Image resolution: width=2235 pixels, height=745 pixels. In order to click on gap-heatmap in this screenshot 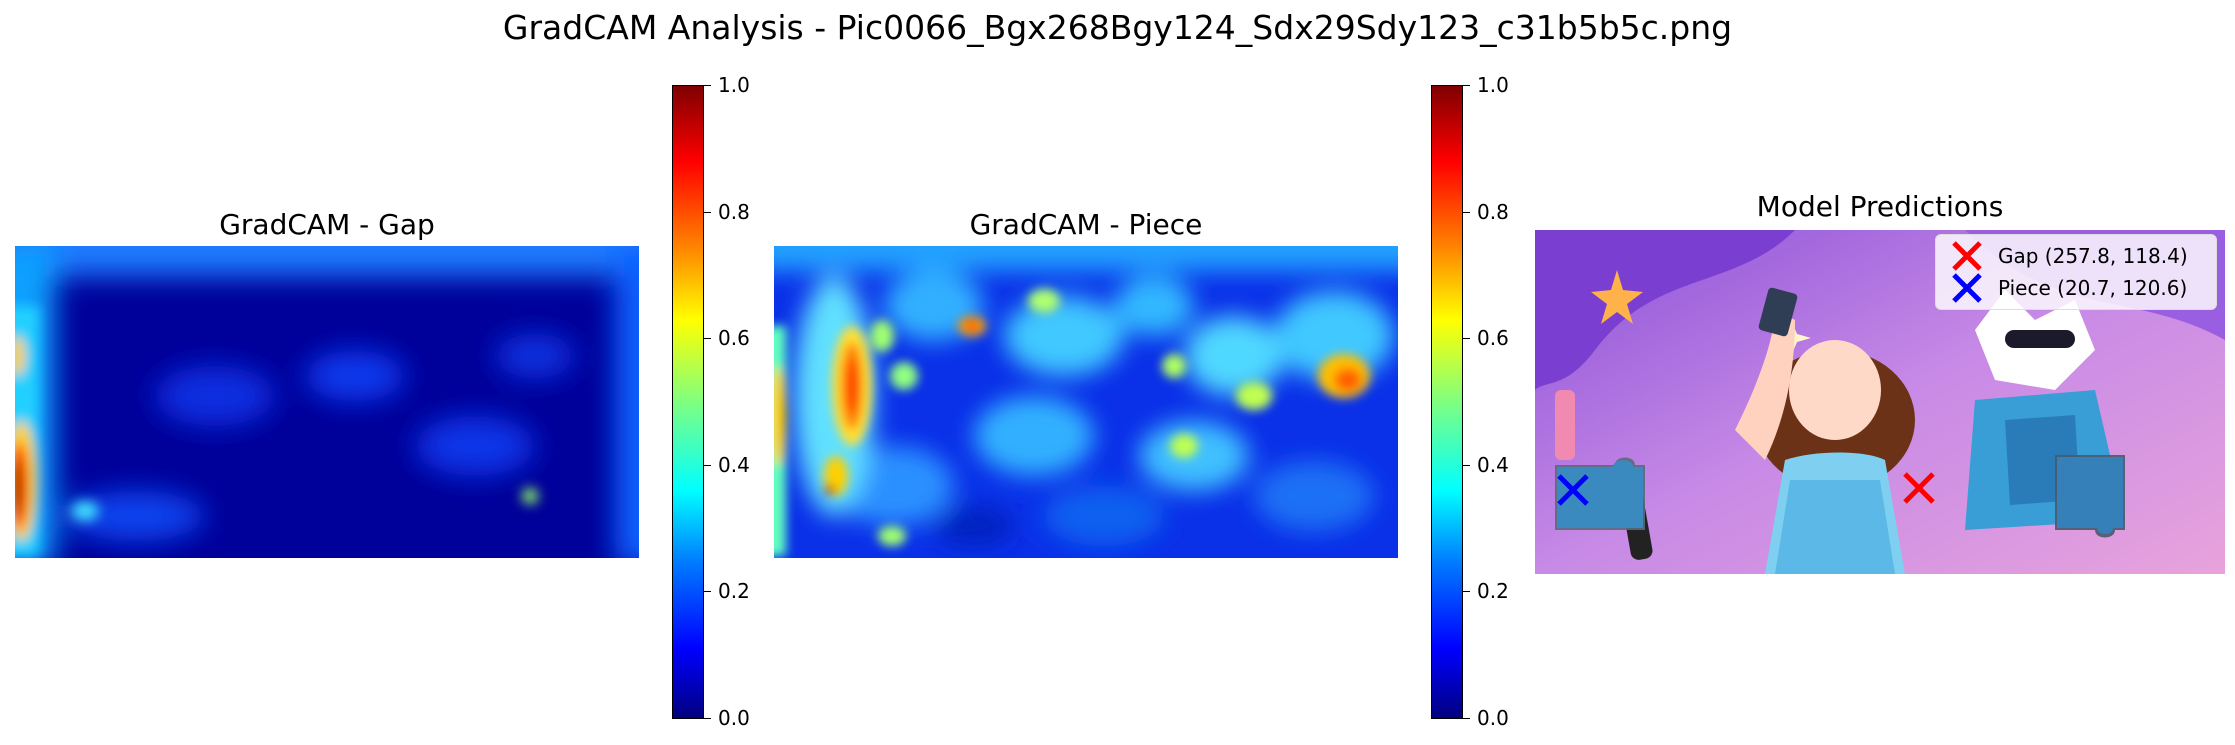, I will do `click(327, 402)`.